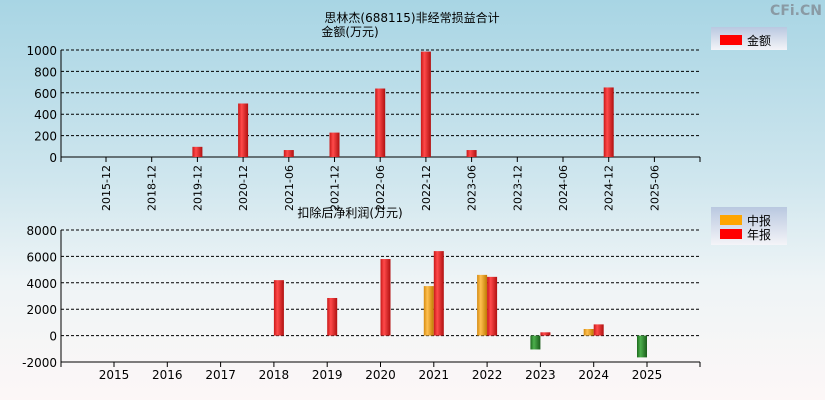 This screenshot has width=825, height=400. I want to click on x-tick-label: 2021-06, so click(289, 188).